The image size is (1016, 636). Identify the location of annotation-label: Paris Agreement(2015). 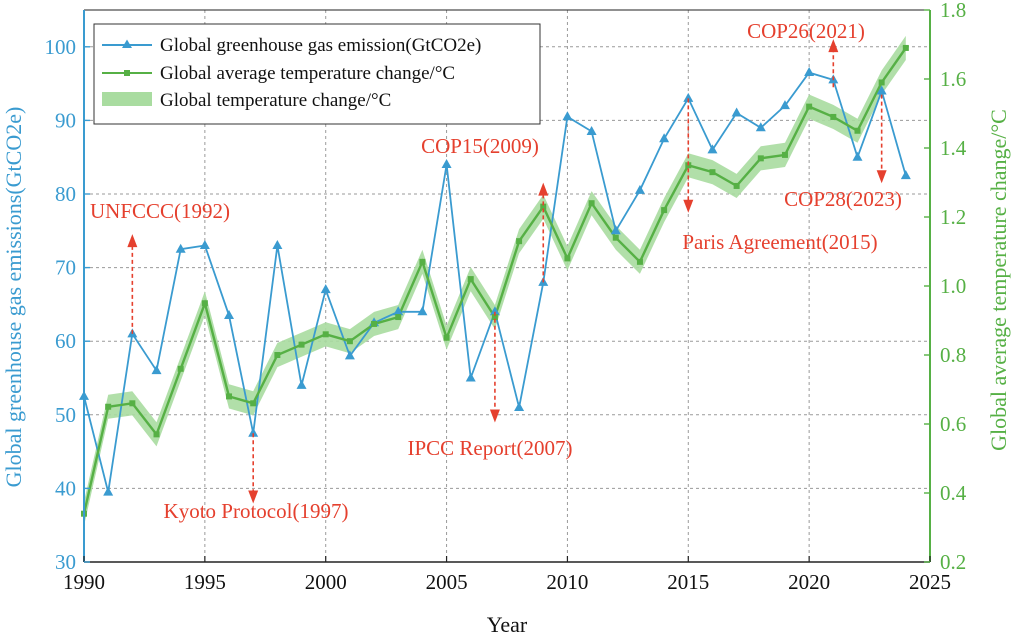
(779, 242).